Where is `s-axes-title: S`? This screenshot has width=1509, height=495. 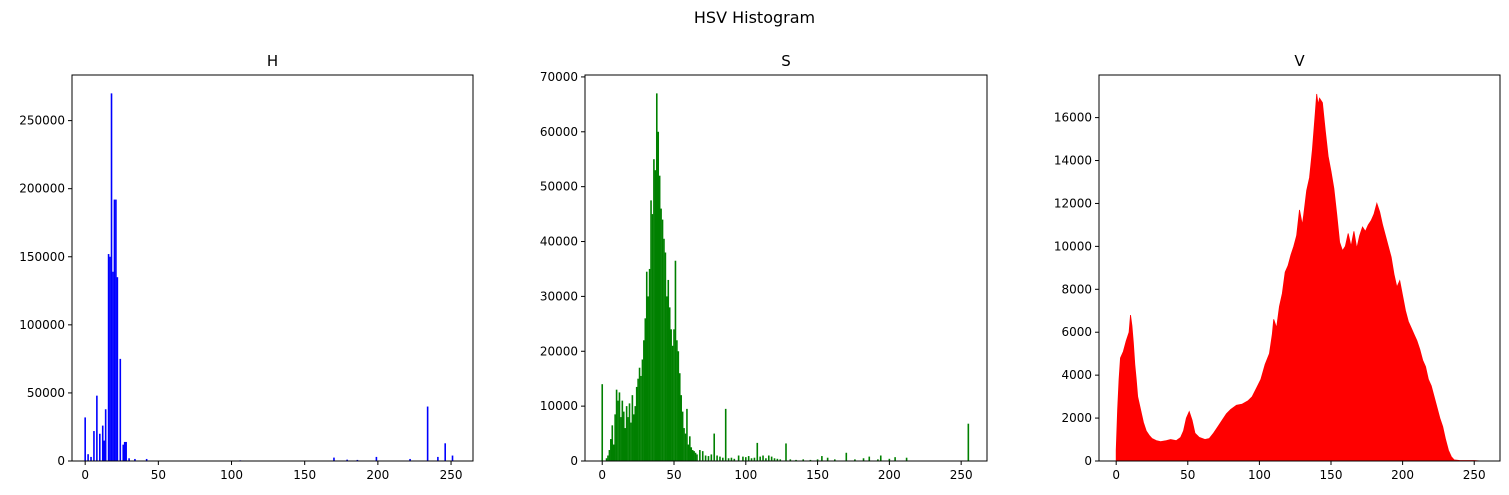
s-axes-title: S is located at coordinates (786, 61).